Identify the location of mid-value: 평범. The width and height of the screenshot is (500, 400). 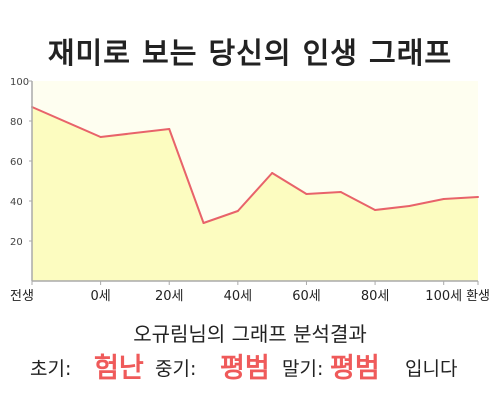
(245, 368).